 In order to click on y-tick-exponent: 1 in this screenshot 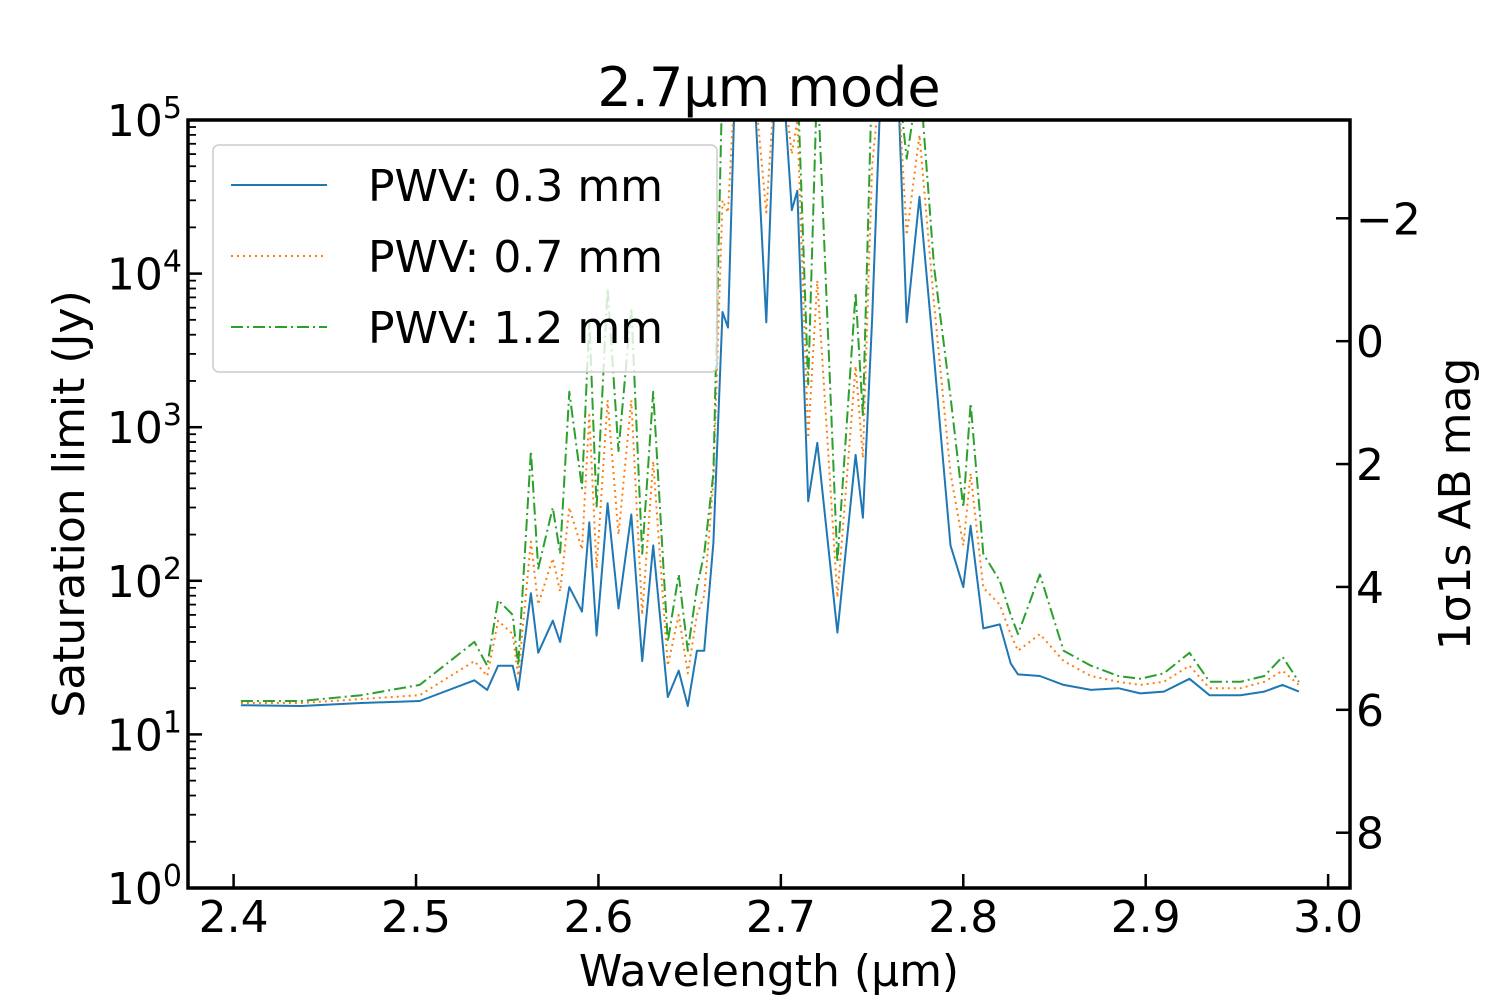, I will do `click(172, 722)`.